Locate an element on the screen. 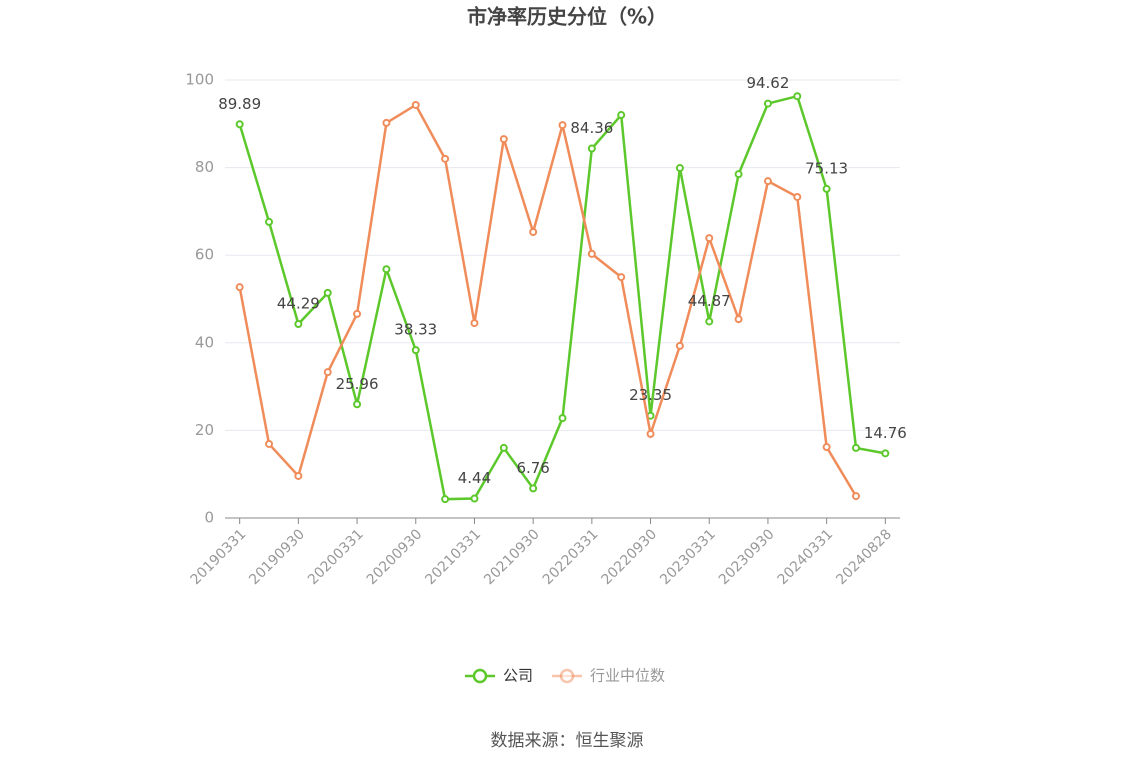 The width and height of the screenshot is (1134, 766). y-tick-label: 80 is located at coordinates (204, 167).